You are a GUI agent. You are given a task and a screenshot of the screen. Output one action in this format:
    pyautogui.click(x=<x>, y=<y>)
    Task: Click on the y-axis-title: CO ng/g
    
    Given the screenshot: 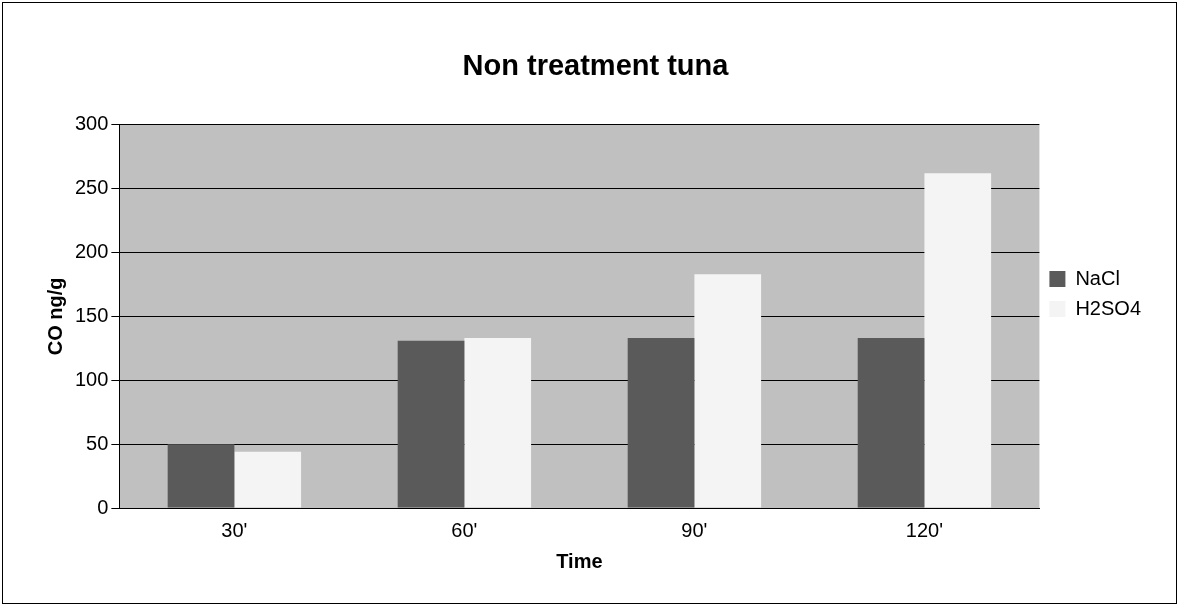 What is the action you would take?
    pyautogui.click(x=54, y=316)
    